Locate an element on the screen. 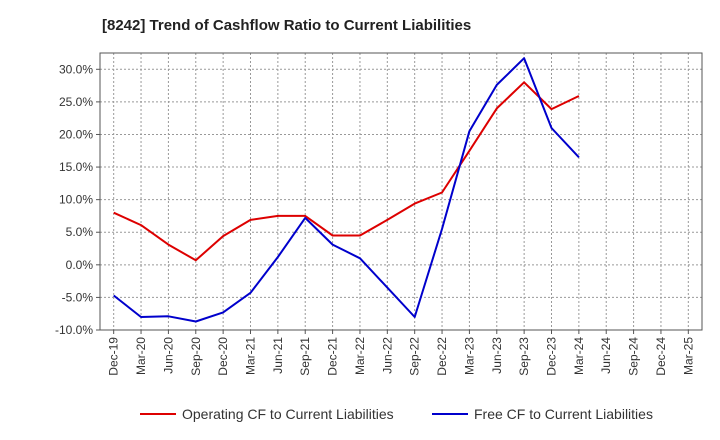  legend-item-1: Free CF to Current Liabilities is located at coordinates (542, 414).